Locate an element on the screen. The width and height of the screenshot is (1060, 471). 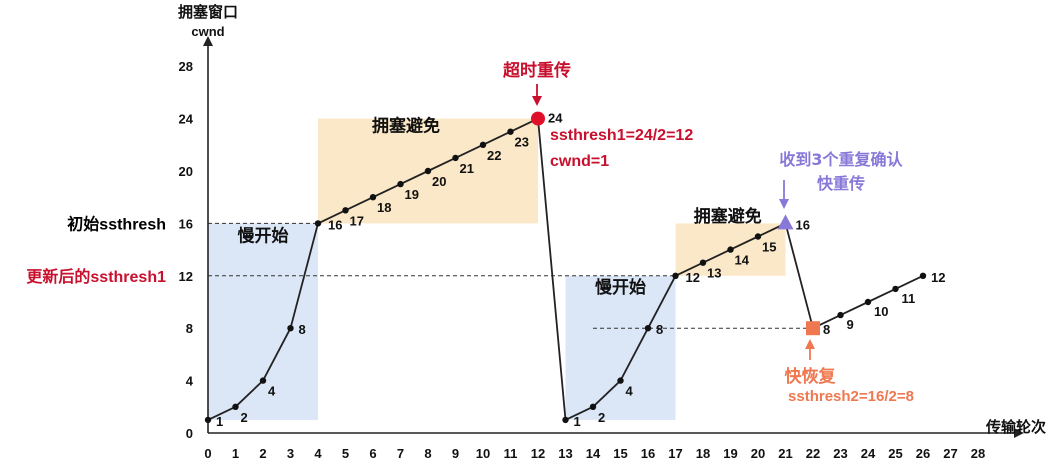
x-tick-label: 27 is located at coordinates (950, 453).